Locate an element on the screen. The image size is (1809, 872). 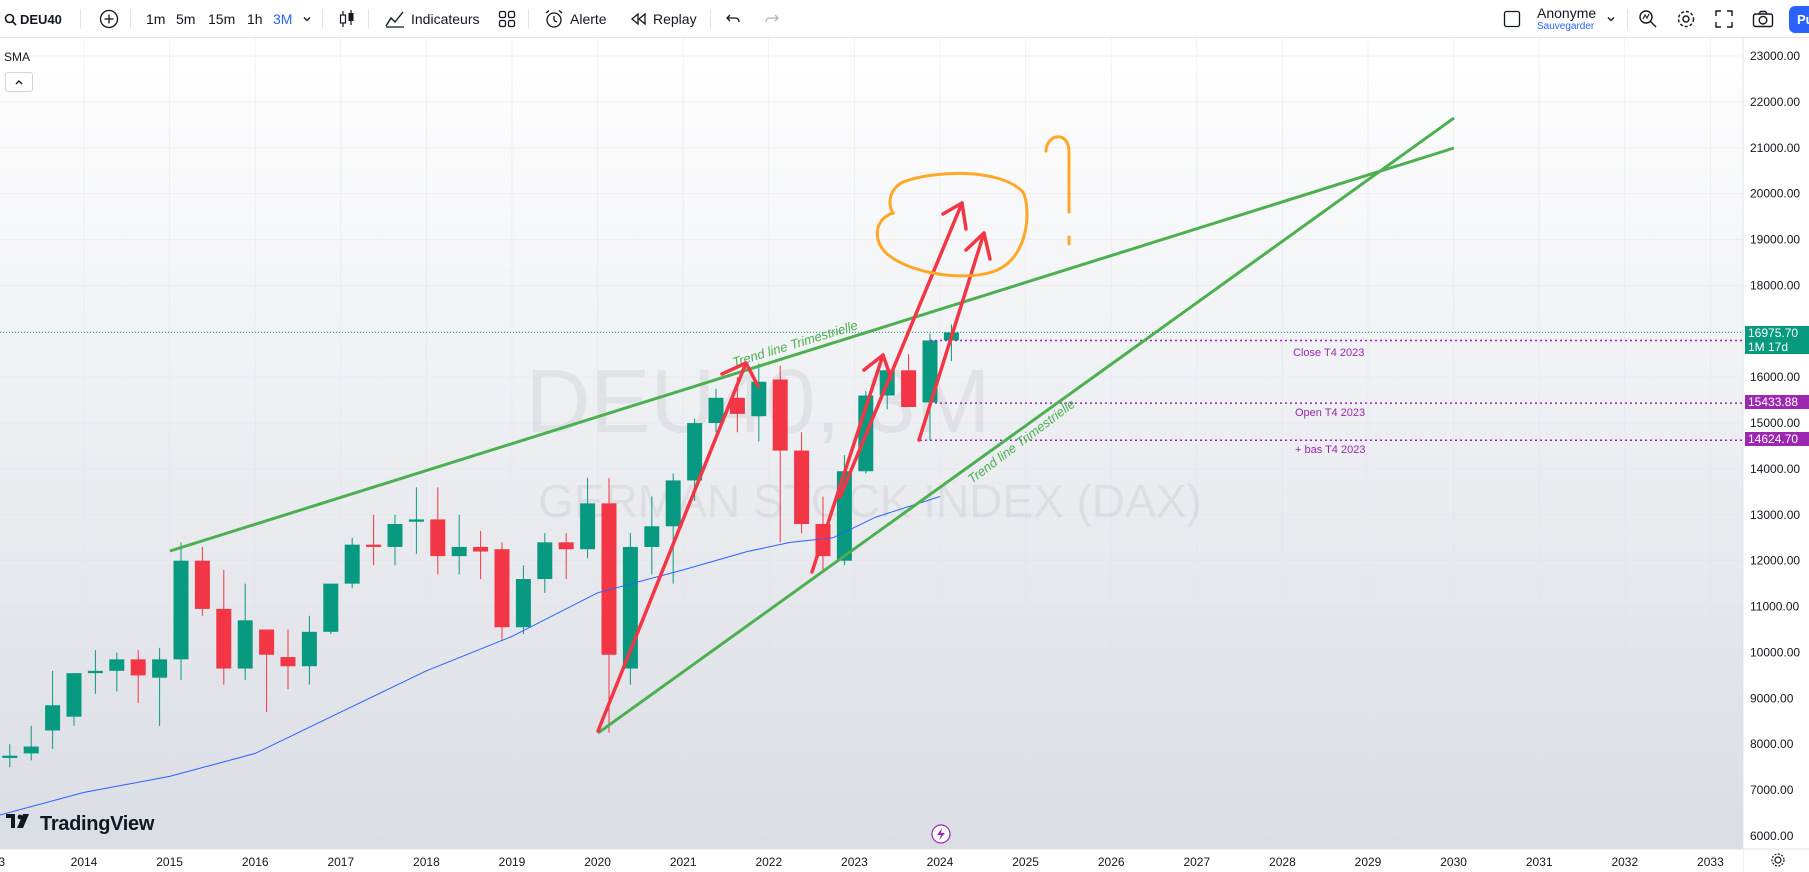
redo-button is located at coordinates (772, 19).